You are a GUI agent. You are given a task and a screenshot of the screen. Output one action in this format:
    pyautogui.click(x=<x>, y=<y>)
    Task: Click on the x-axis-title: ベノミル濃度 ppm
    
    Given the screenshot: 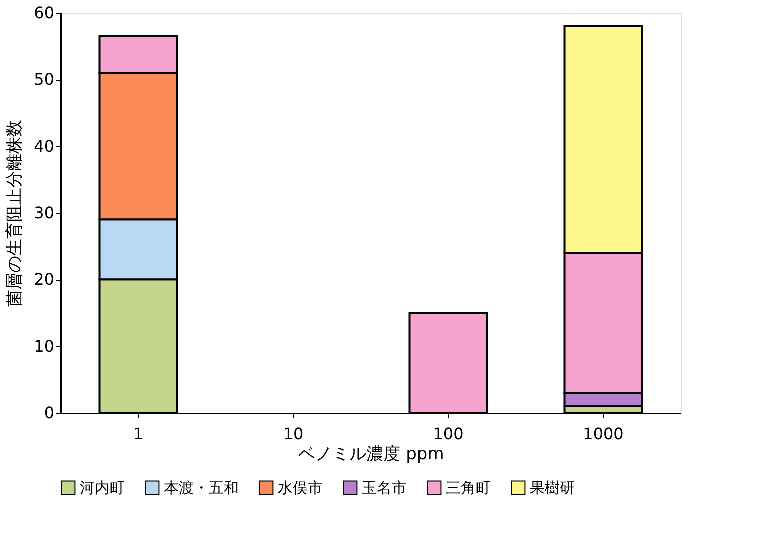 What is the action you would take?
    pyautogui.click(x=371, y=454)
    